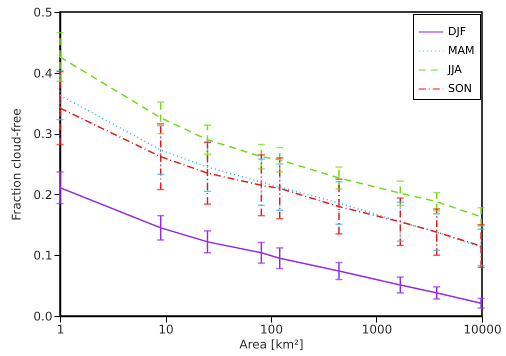 This screenshot has width=506, height=356. What do you see at coordinates (271, 329) in the screenshot?
I see `x-tick-label: 100` at bounding box center [271, 329].